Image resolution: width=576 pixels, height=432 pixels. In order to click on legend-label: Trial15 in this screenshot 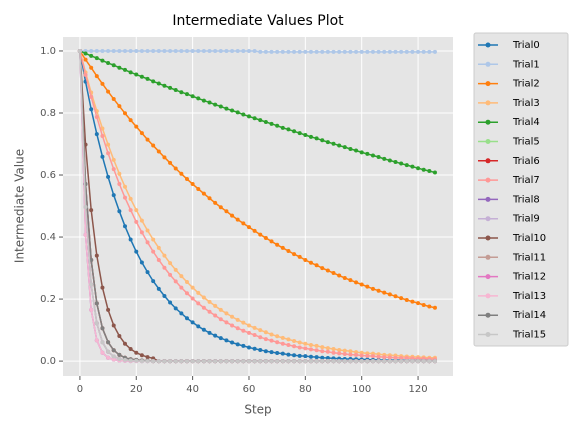, I will do `click(529, 335)`.